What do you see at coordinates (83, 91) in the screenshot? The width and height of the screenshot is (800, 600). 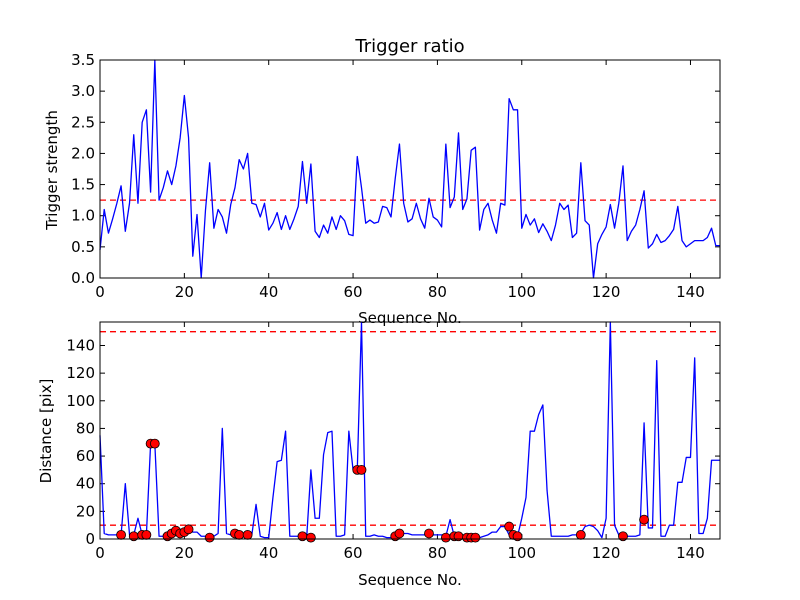 I see `y-tick-label: 3.0` at bounding box center [83, 91].